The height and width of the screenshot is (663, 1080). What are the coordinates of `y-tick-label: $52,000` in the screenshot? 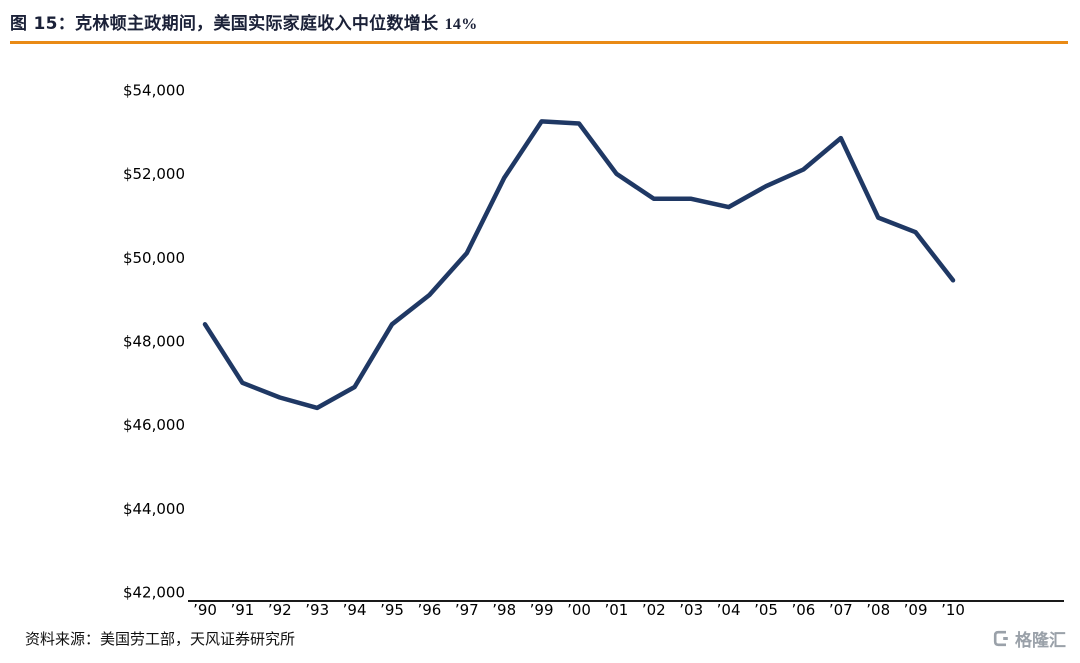 It's located at (154, 174).